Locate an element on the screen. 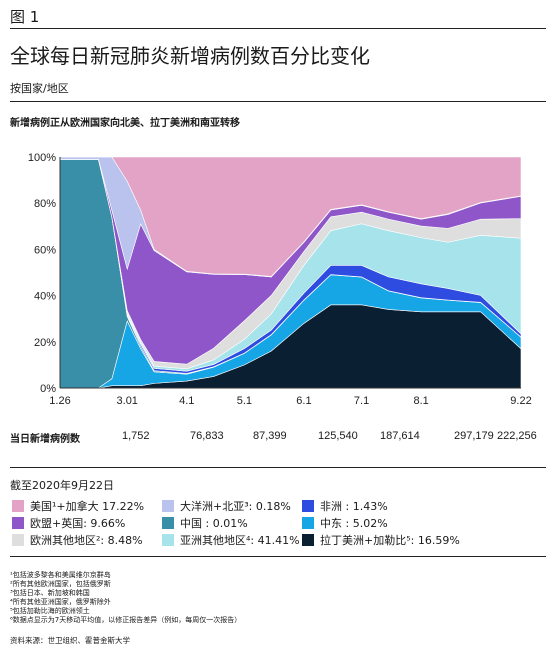  x-tick-label: 3.01 is located at coordinates (127, 401).